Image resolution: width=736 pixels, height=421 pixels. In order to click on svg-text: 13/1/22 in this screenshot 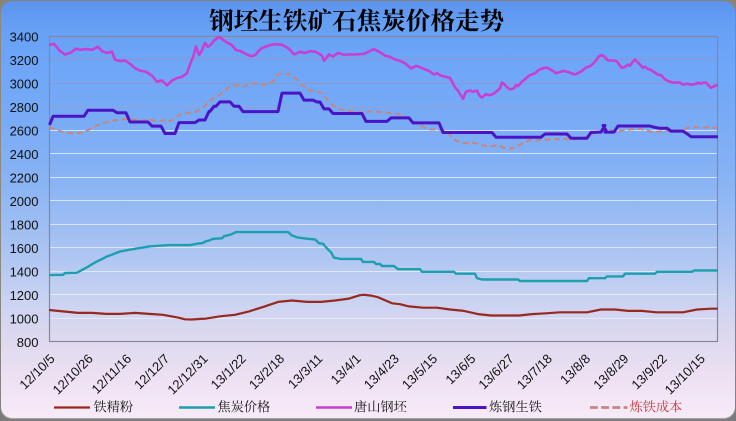, I will do `click(228, 371)`.